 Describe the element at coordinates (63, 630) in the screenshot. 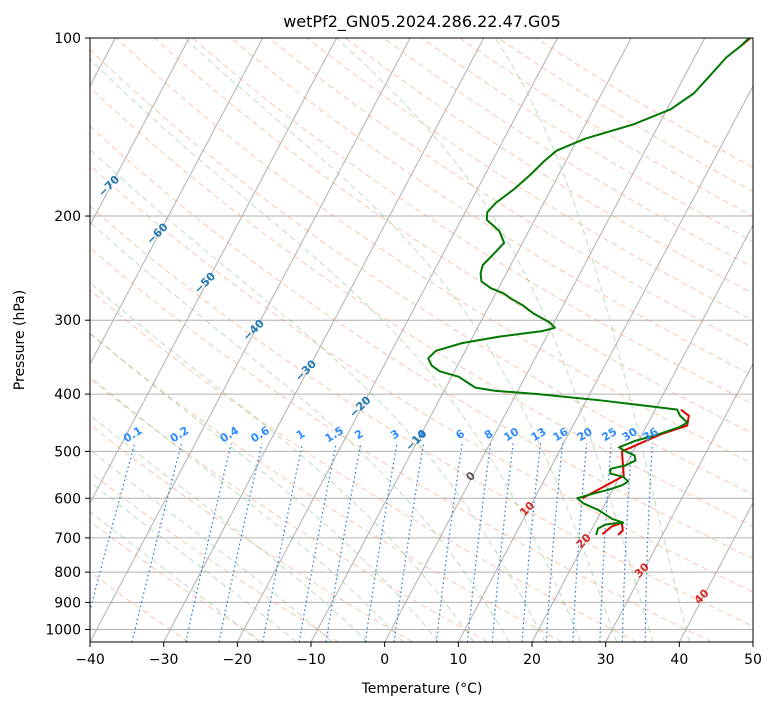

I see `y-tick-label: 1000` at that location.